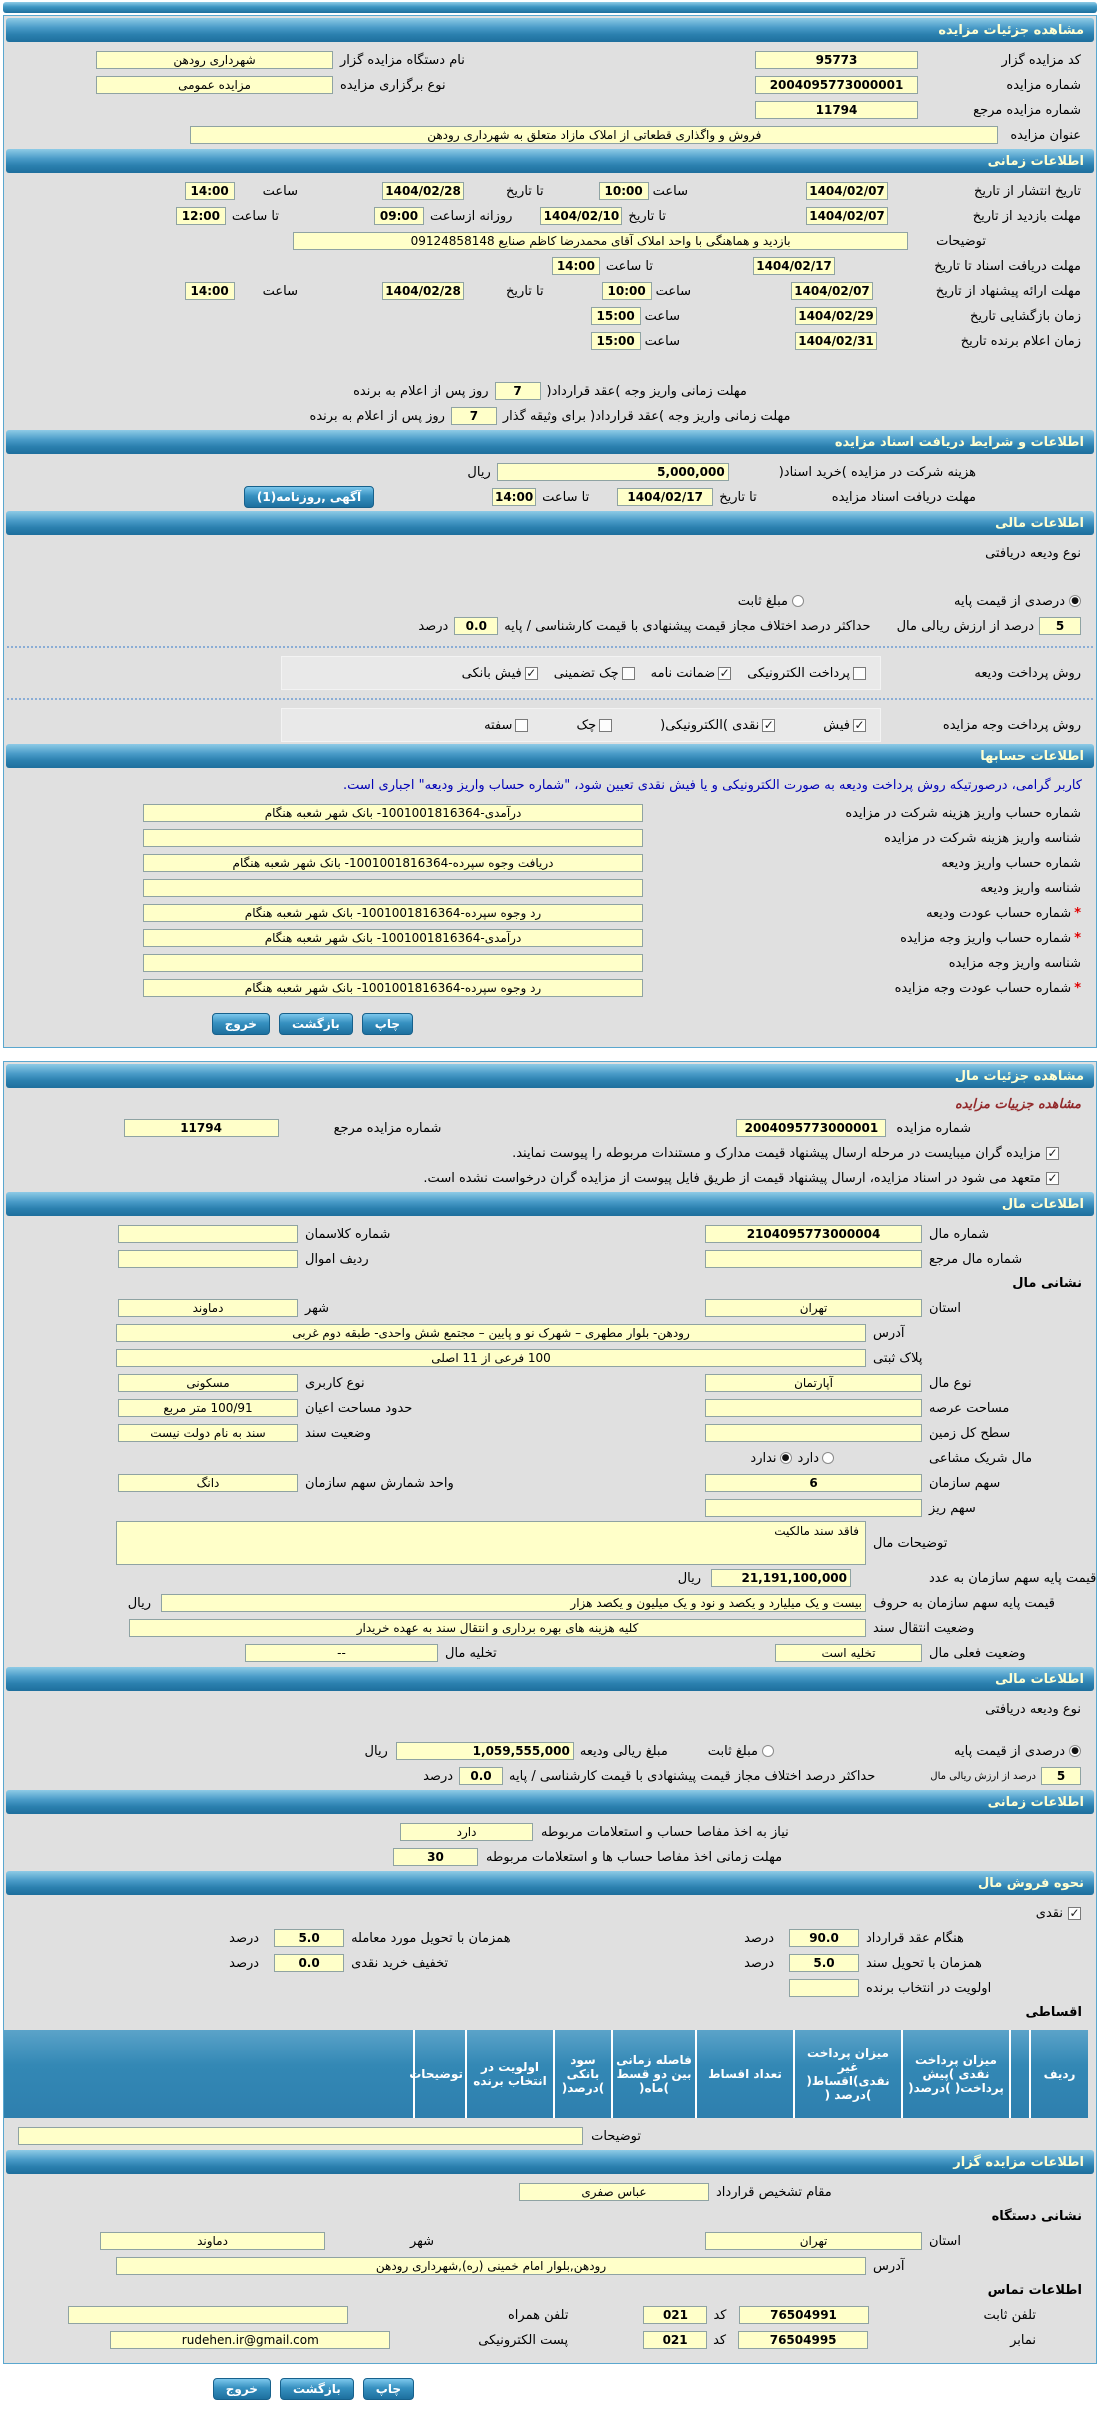 The height and width of the screenshot is (2424, 1100). I want to click on fee-field: 5,000,000, so click(612, 472).